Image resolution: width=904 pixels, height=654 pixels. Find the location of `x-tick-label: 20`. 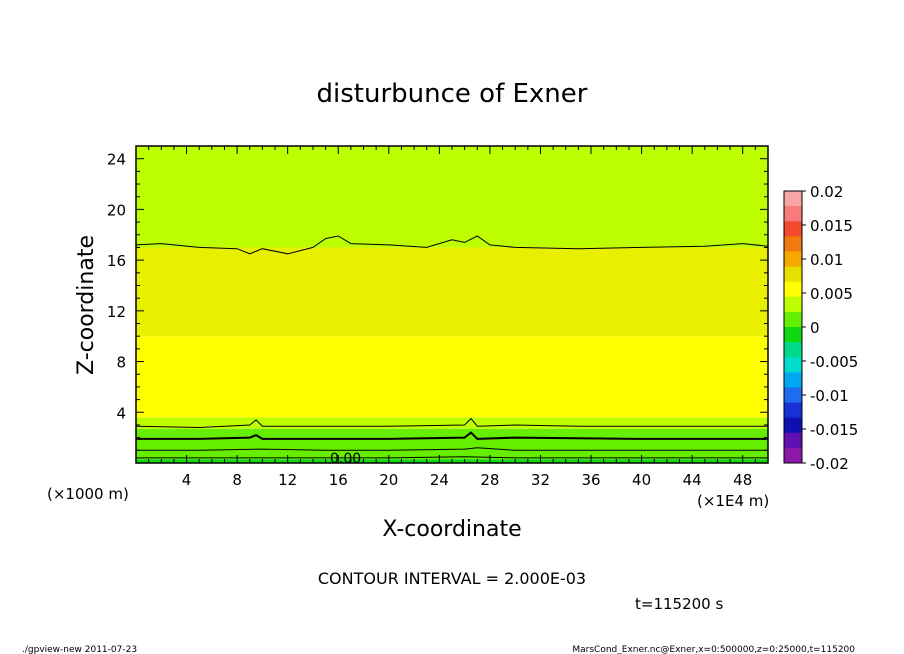

x-tick-label: 20 is located at coordinates (388, 480).